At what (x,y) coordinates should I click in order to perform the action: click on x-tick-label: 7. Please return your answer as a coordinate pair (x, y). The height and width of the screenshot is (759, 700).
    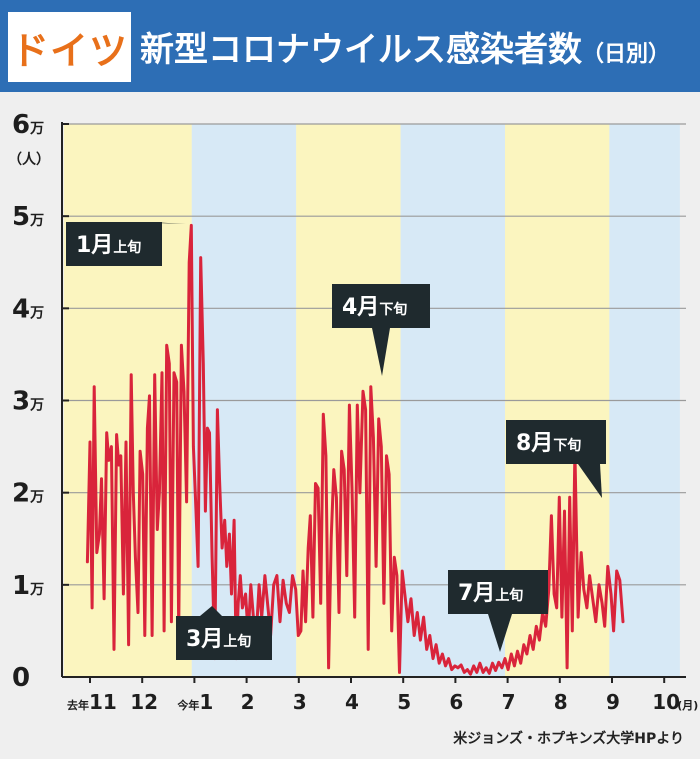
    Looking at the image, I should click on (509, 702).